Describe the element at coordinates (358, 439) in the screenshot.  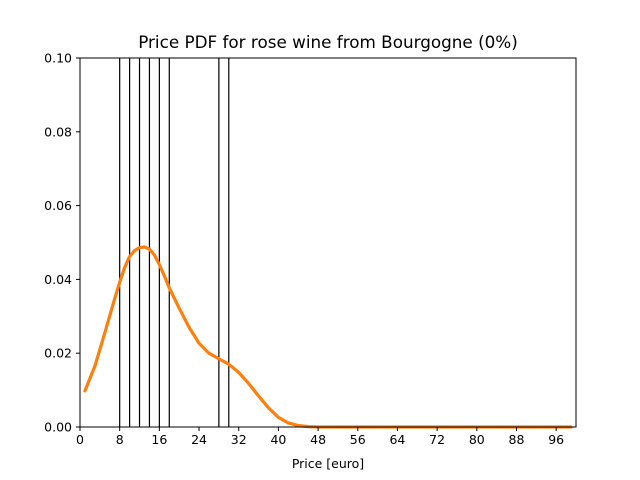
I see `x-tick-label: 56` at that location.